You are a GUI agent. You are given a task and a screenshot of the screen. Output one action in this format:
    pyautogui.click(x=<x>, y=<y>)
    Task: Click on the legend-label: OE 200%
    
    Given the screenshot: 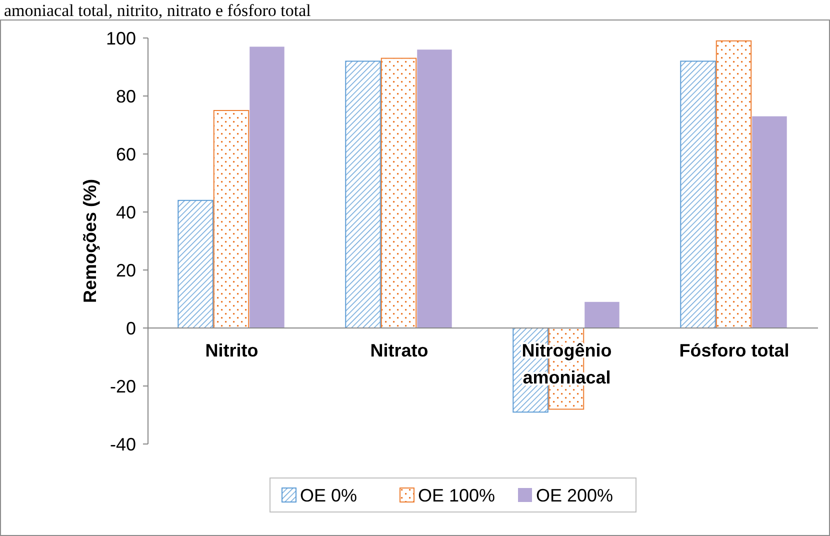 What is the action you would take?
    pyautogui.click(x=575, y=495)
    